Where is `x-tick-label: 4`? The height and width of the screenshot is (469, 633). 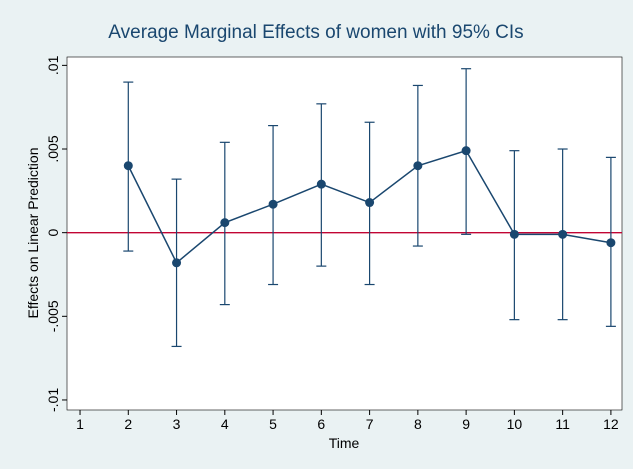
x-tick-label: 4 is located at coordinates (225, 424).